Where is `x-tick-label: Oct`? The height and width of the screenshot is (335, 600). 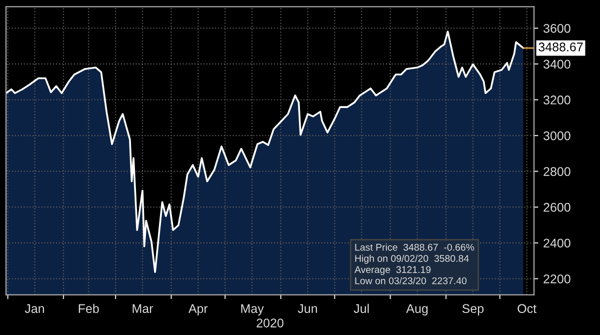 x-tick-label: Oct is located at coordinates (527, 309).